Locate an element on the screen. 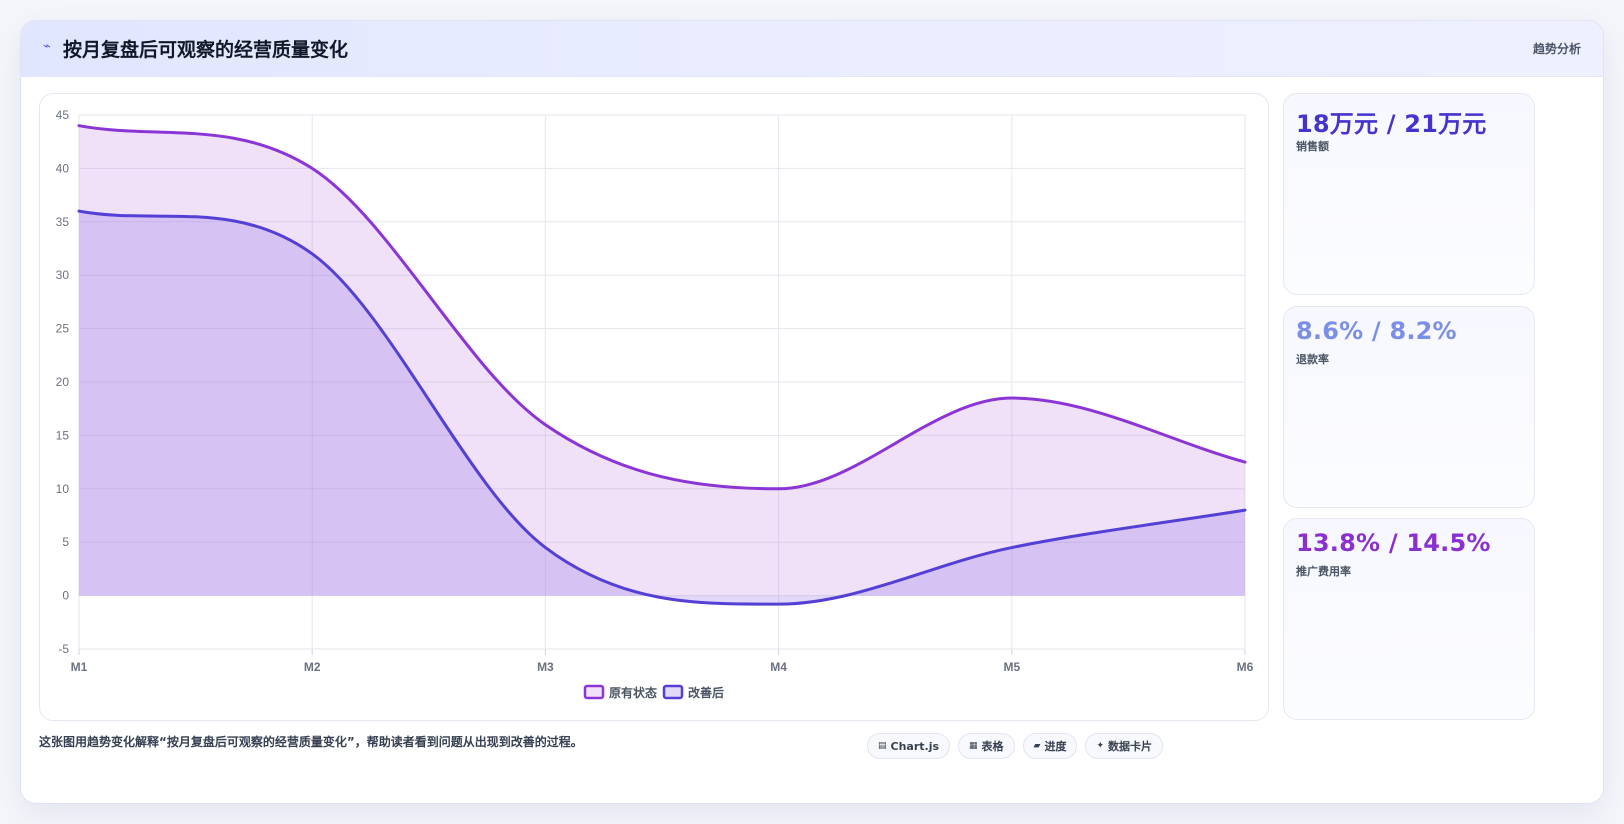 This screenshot has width=1624, height=824. y-tick-label: 5 is located at coordinates (65, 542).